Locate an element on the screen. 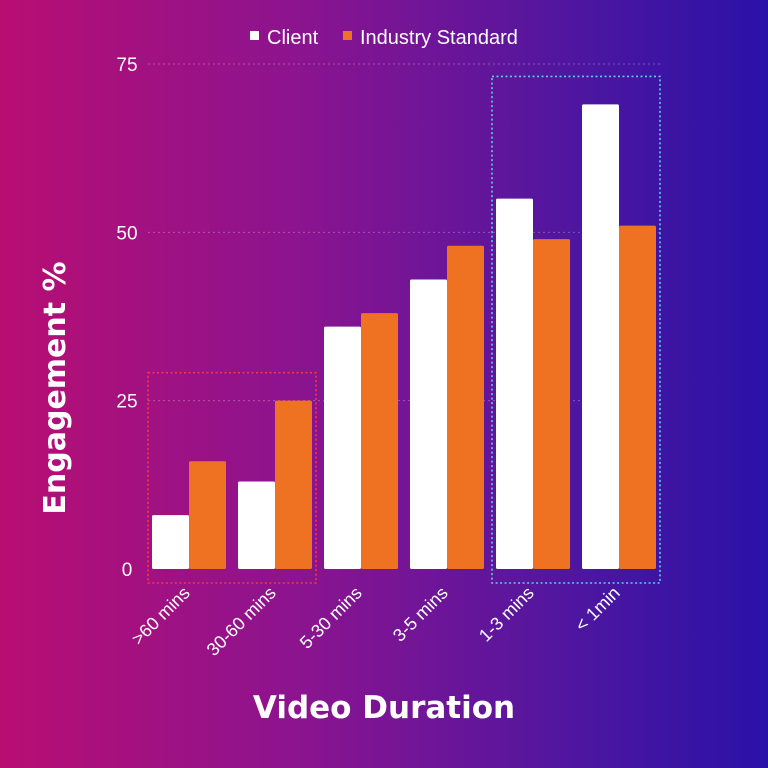  legend: Client Industry Standard is located at coordinates (384, 38).